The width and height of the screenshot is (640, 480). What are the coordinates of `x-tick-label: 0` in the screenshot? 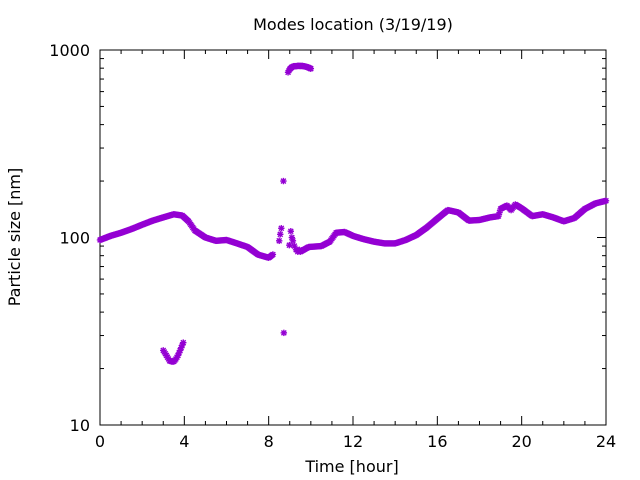 It's located at (100, 441).